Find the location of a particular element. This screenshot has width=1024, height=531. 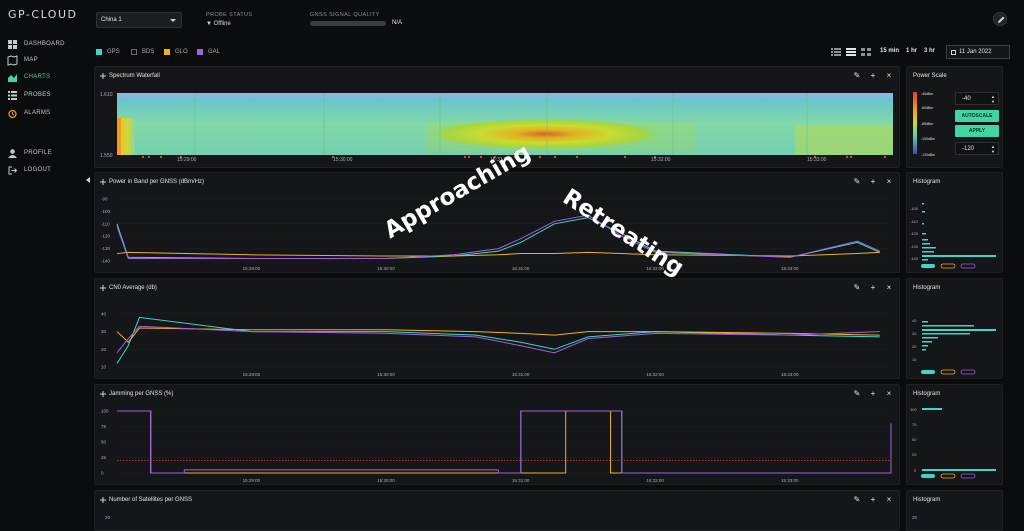

y-tick-label: 20 is located at coordinates (104, 349).